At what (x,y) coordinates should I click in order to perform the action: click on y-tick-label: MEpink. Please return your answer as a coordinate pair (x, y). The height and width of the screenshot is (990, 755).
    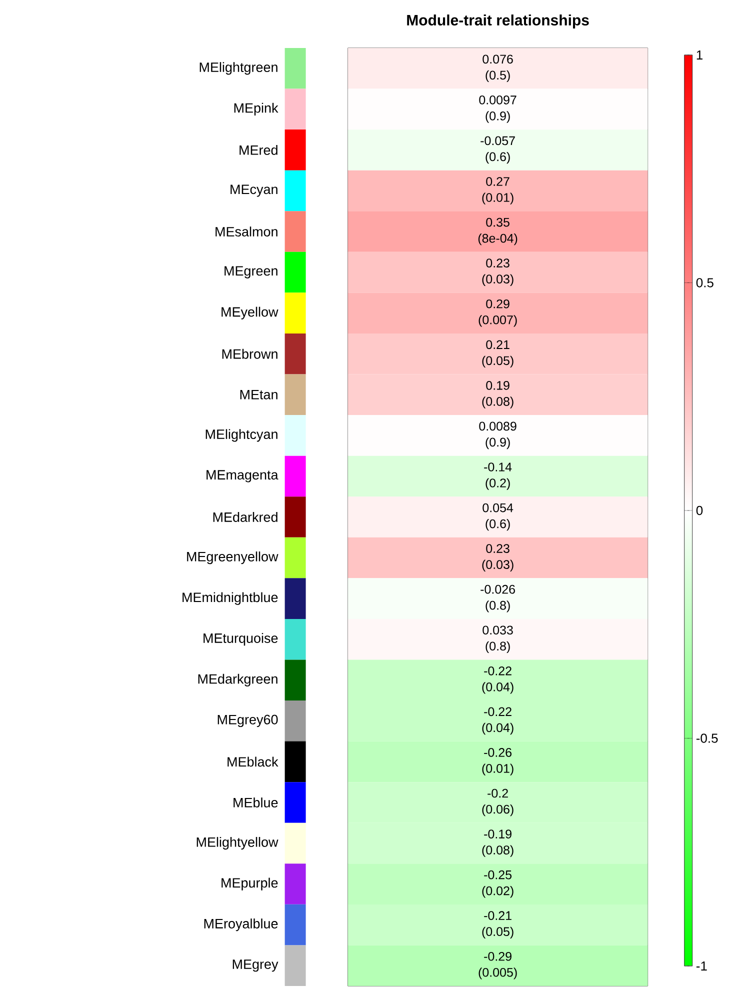
    Looking at the image, I should click on (256, 109).